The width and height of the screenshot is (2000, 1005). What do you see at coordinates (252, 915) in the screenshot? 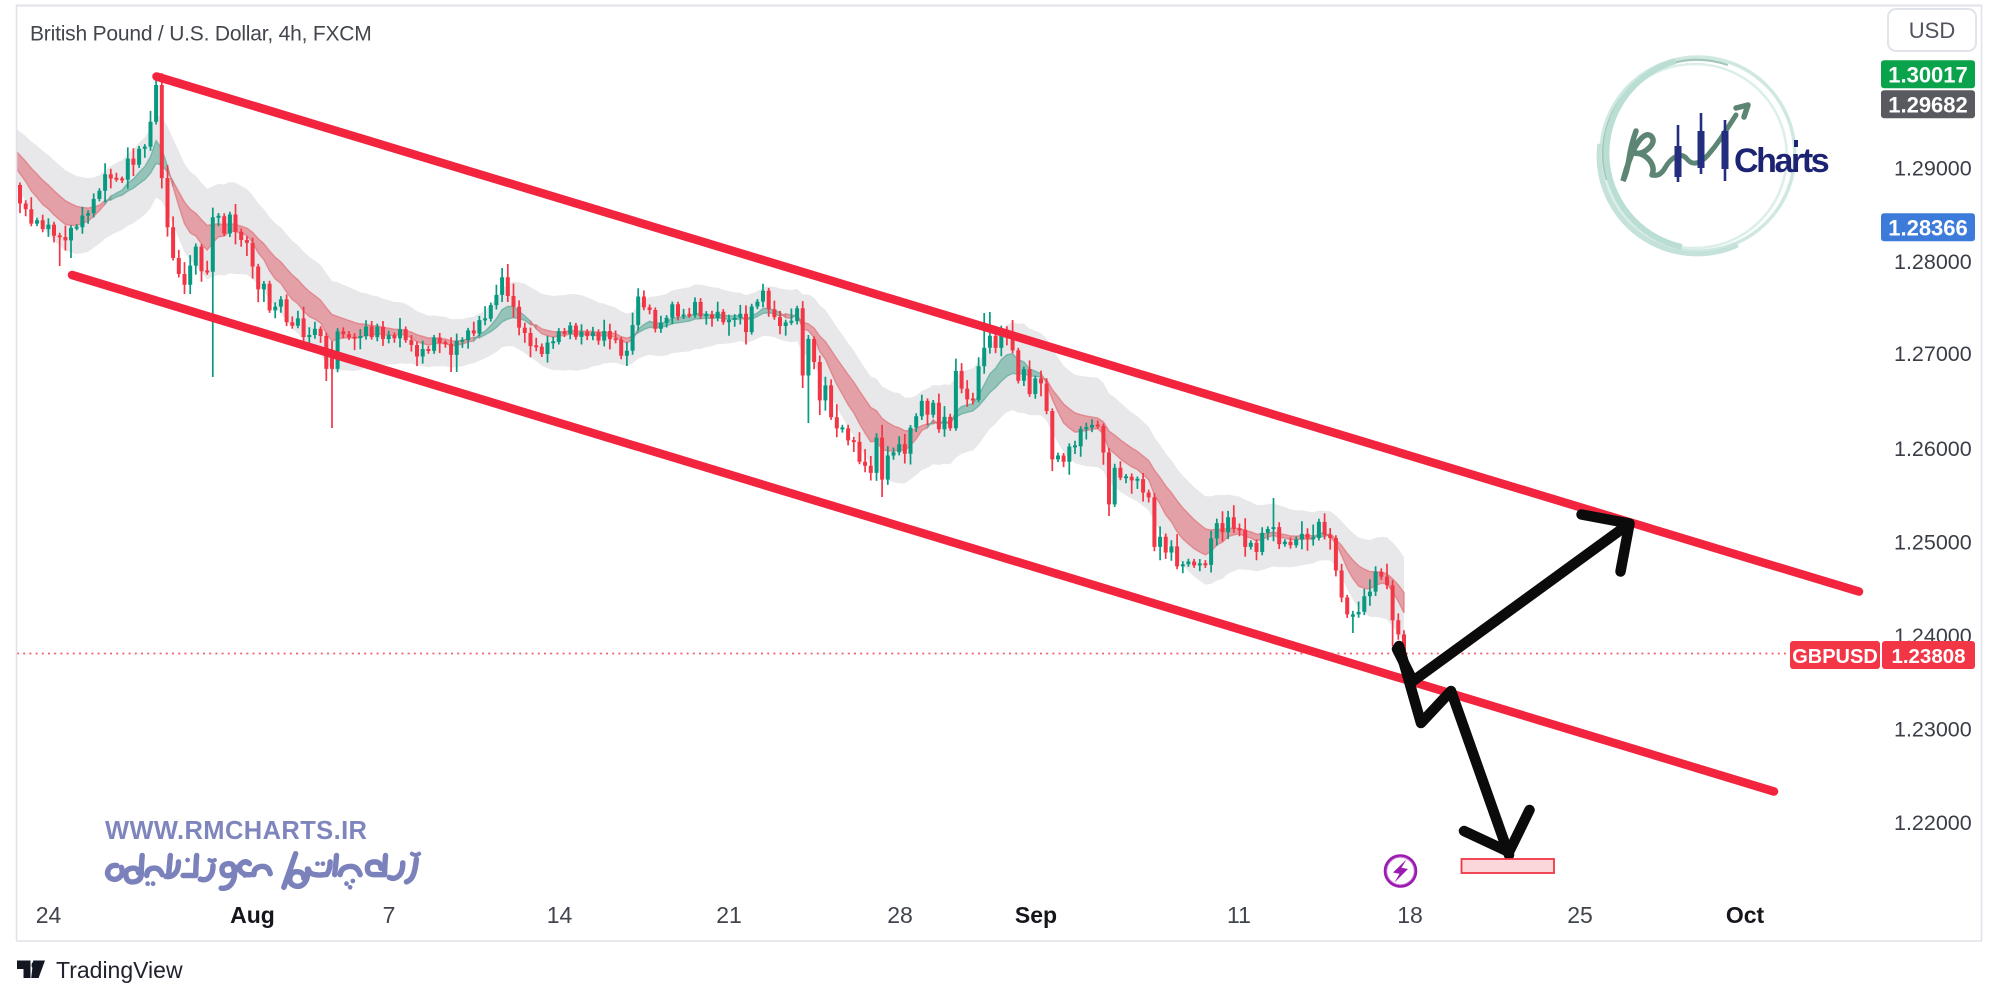
I see `svg-text: Aug` at bounding box center [252, 915].